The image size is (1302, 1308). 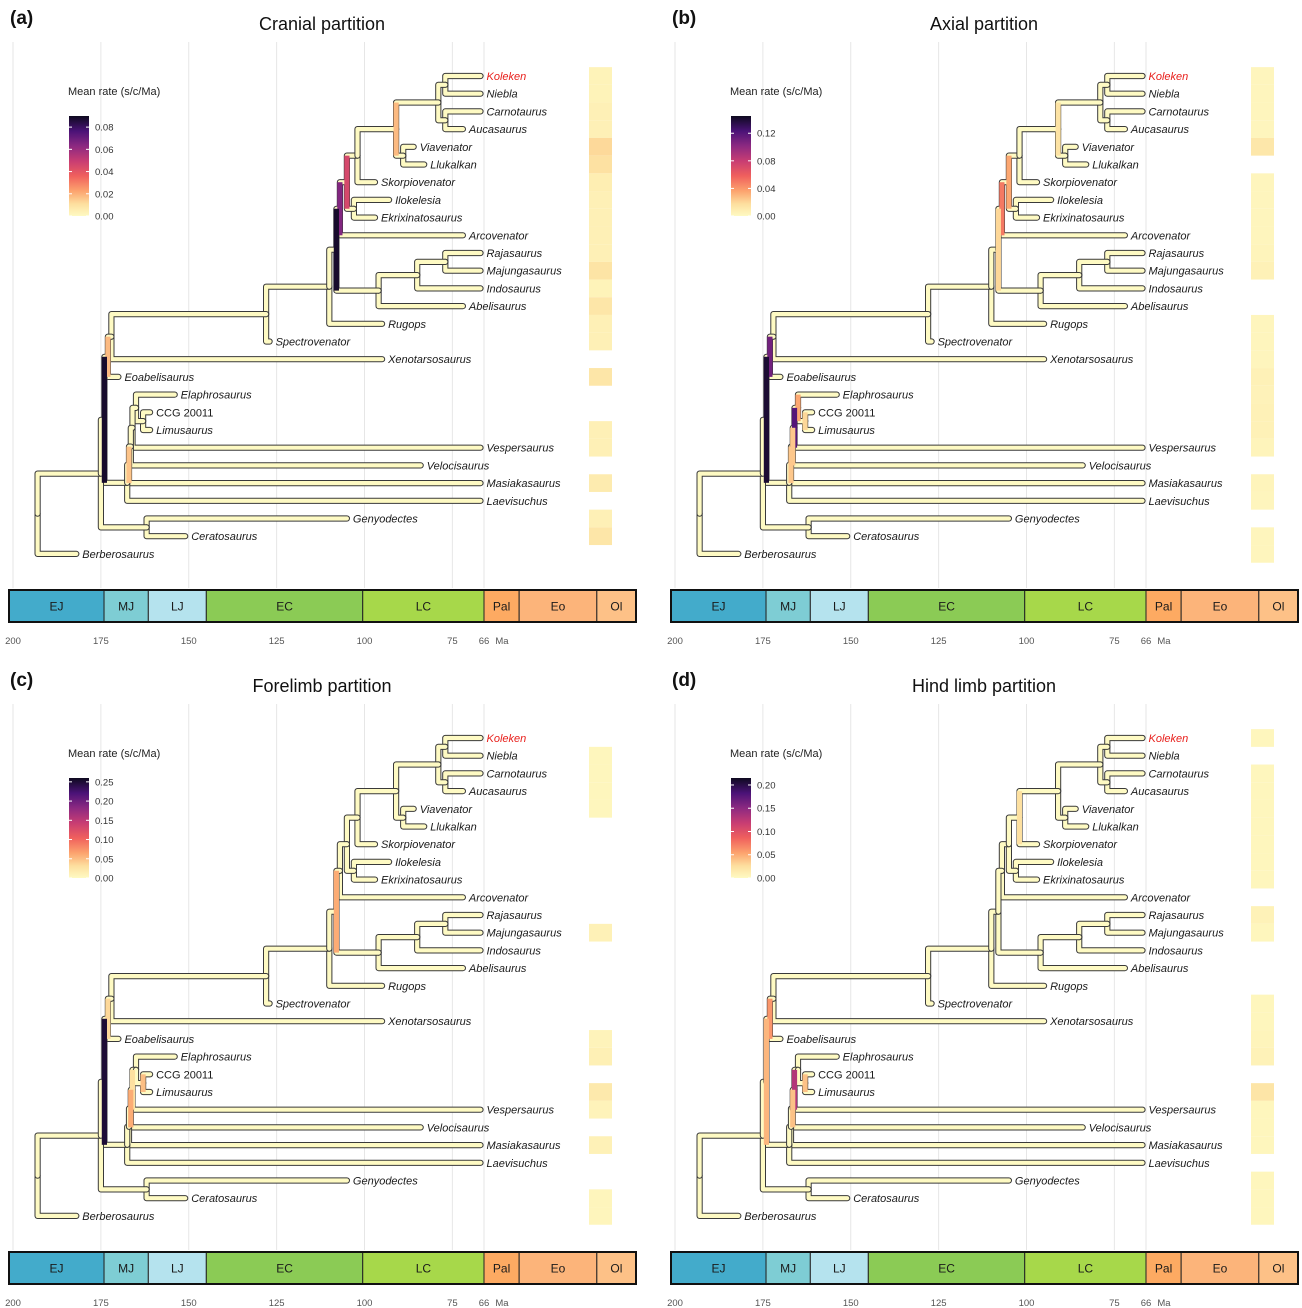 I want to click on branch-node-24-fill, so click(x=123, y=1162).